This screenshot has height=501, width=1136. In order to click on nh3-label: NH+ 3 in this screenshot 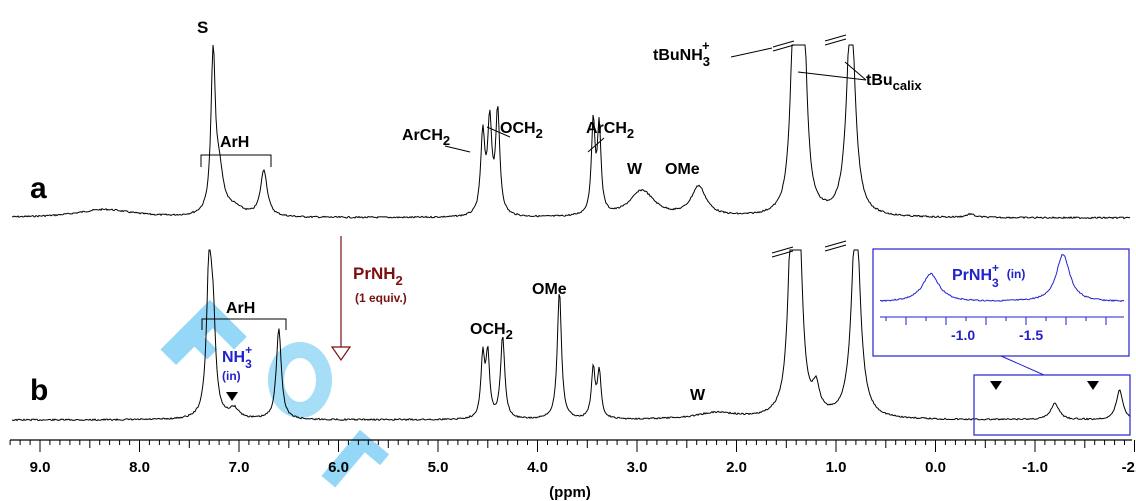, I will do `click(237, 357)`.